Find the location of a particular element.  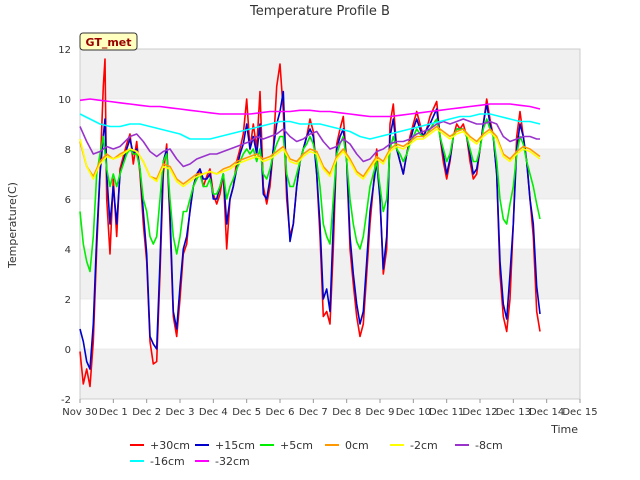

x-tick-label: Dec 4 is located at coordinates (213, 412).